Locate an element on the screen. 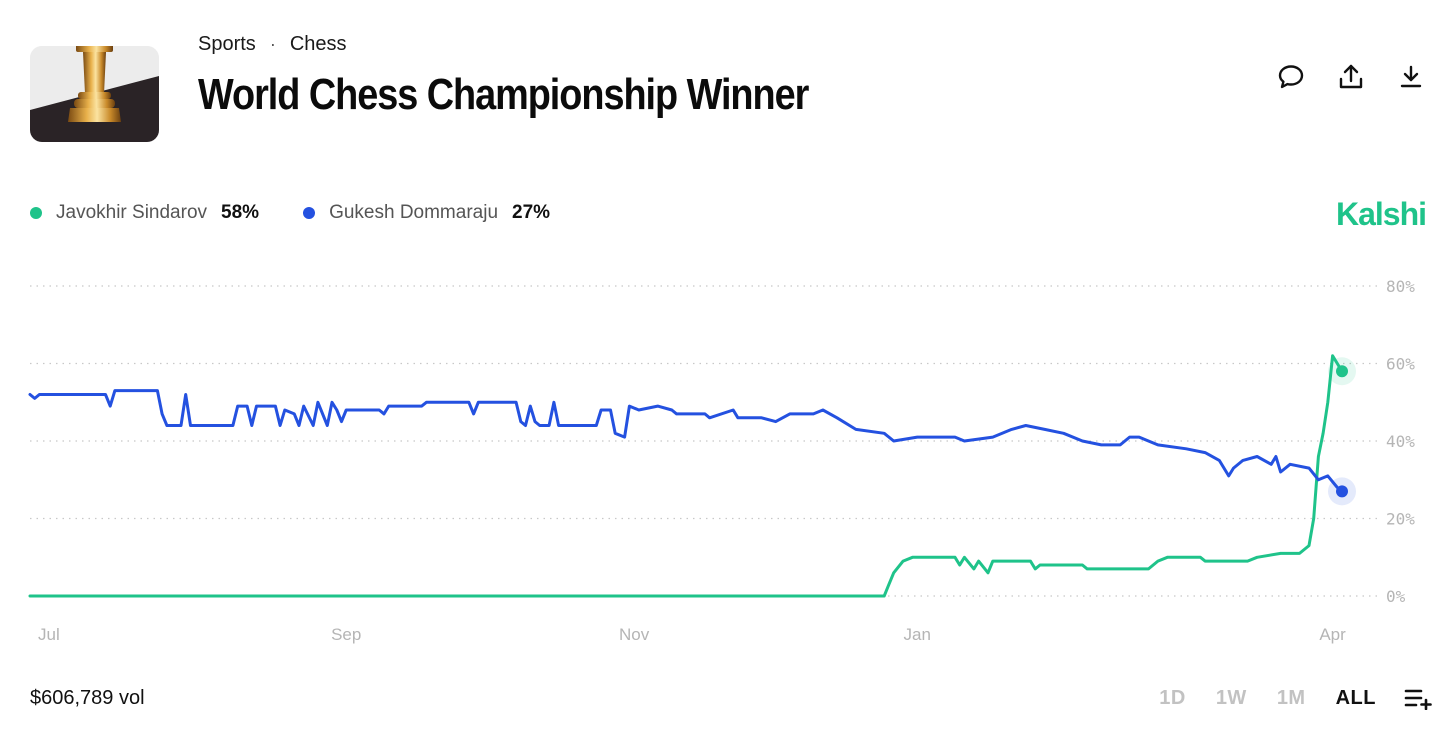 This screenshot has height=746, width=1456. comment-button is located at coordinates (1291, 77).